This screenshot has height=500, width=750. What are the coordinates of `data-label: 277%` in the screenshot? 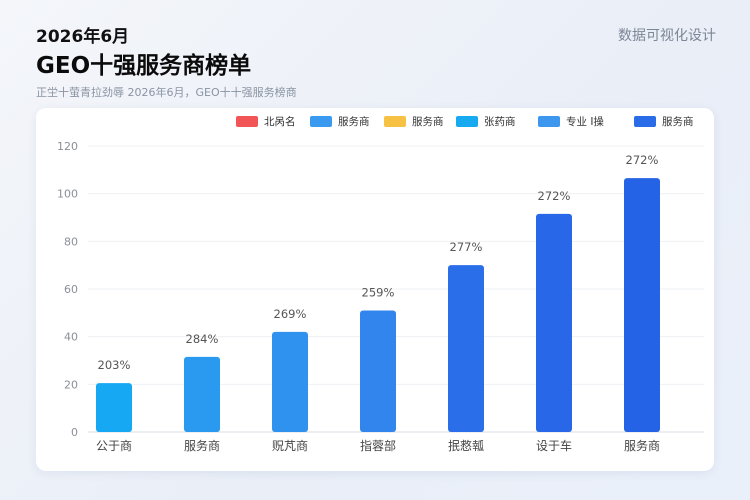 It's located at (466, 247).